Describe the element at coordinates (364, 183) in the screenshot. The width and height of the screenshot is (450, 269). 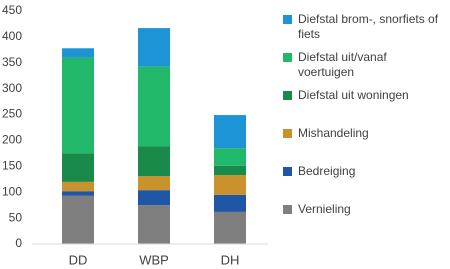
I see `legend-item: Bedreiging` at that location.